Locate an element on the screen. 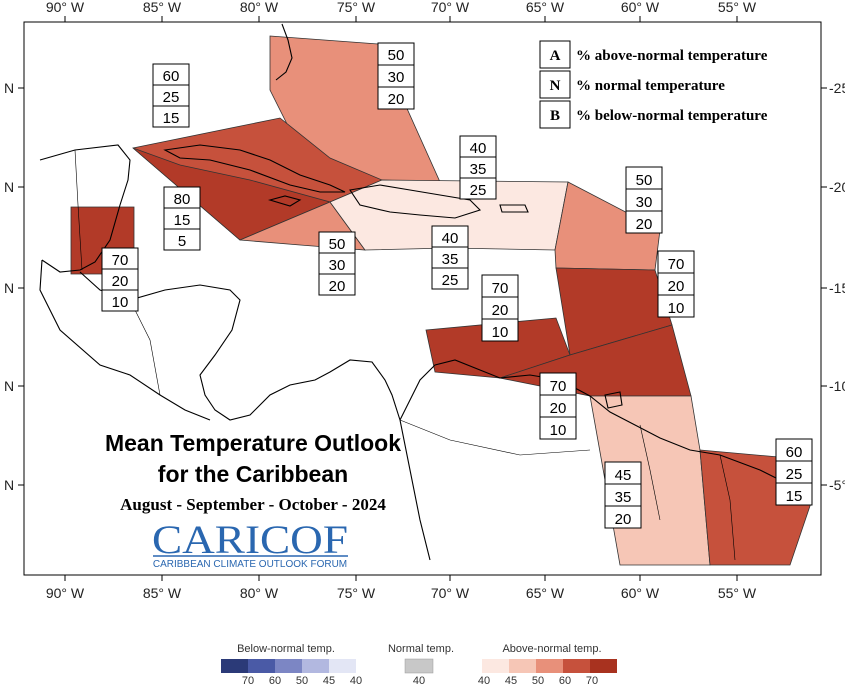 The width and height of the screenshot is (845, 684). bottom-tick-label: 70° W is located at coordinates (450, 593).